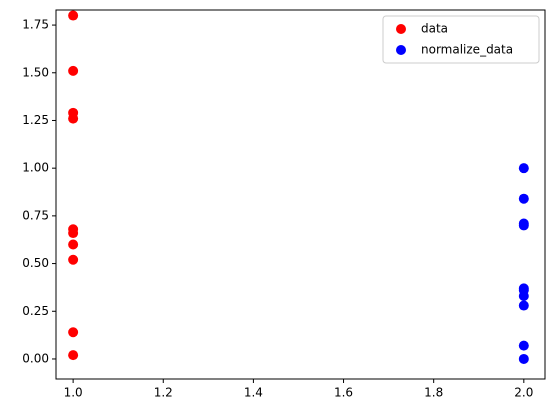 The height and width of the screenshot is (413, 556). Describe the element at coordinates (433, 393) in the screenshot. I see `x-tick-label: 1.8` at that location.